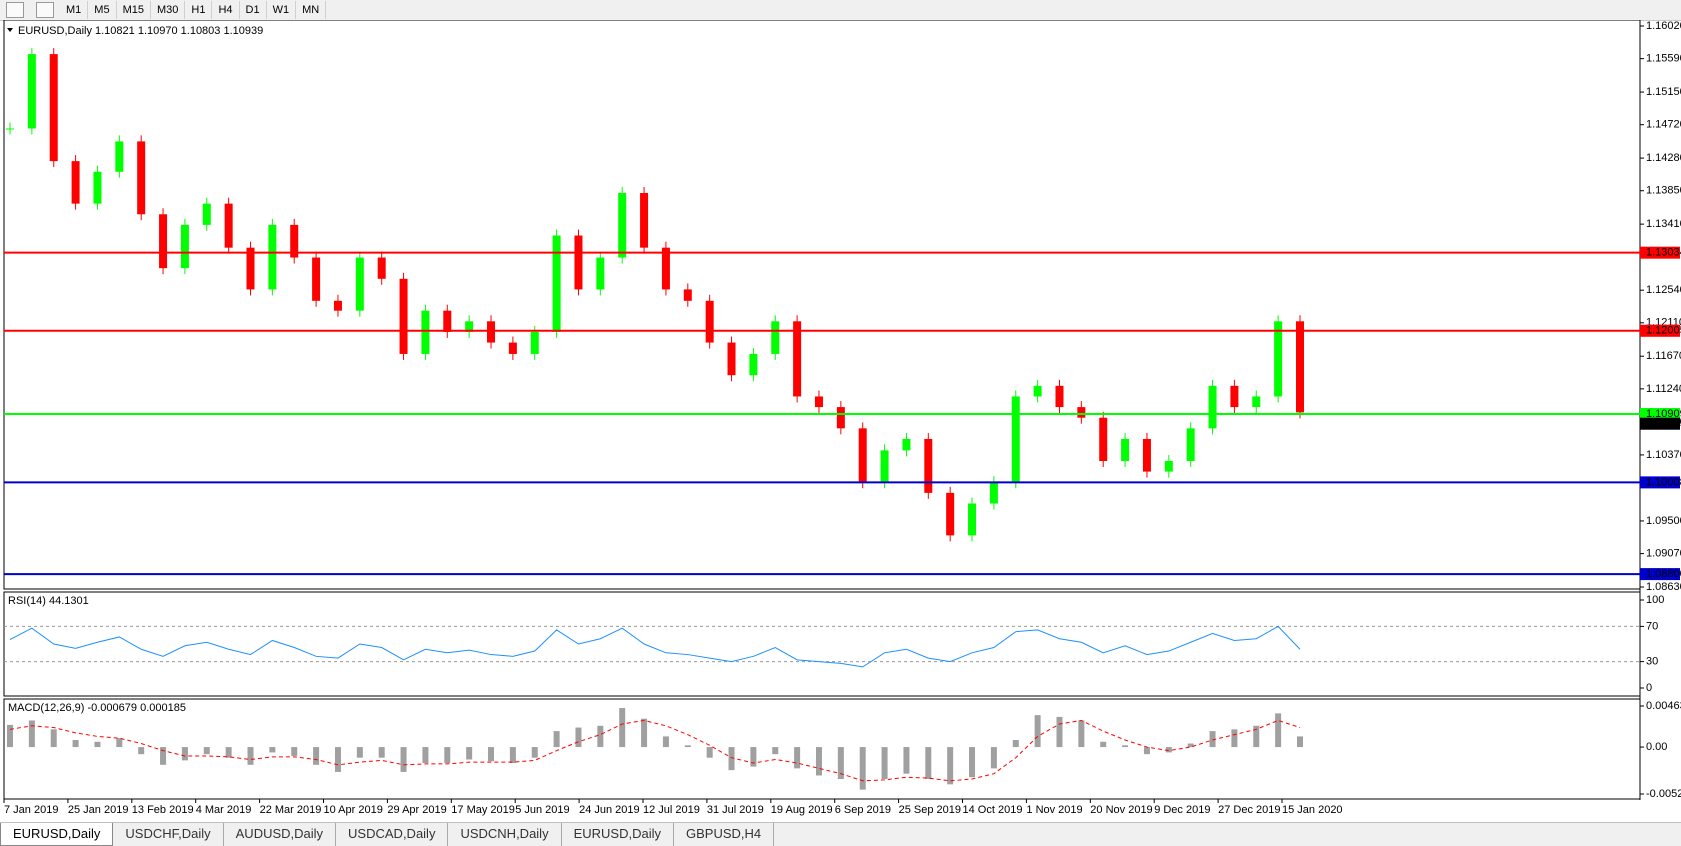 This screenshot has width=1681, height=846. What do you see at coordinates (483, 810) in the screenshot?
I see `x-tick-label: 17 May 2019` at bounding box center [483, 810].